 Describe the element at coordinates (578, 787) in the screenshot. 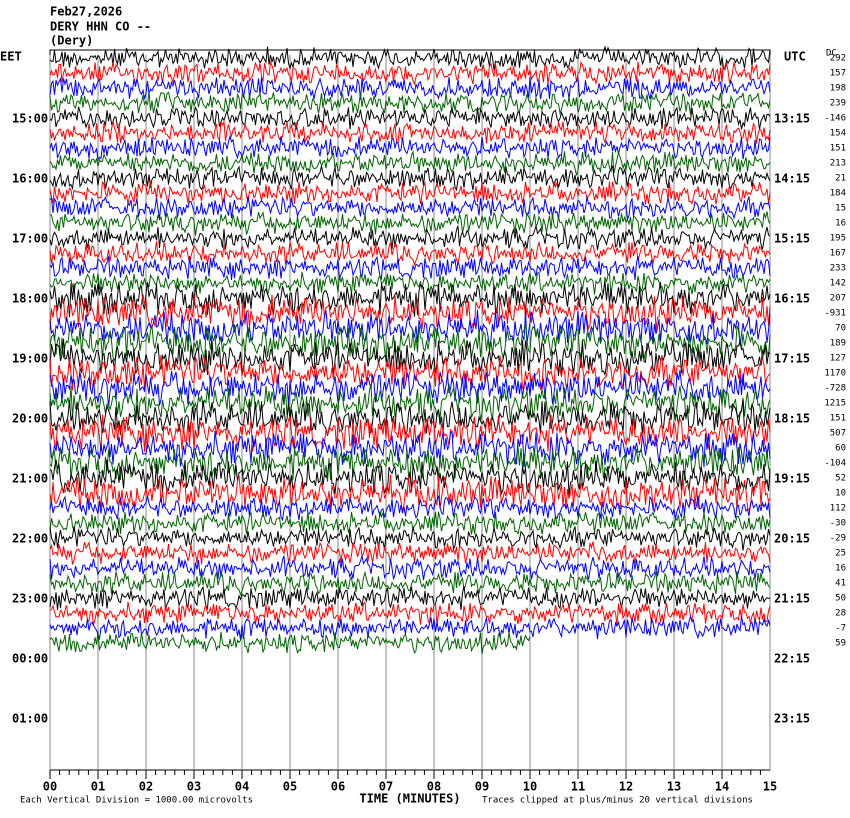

I see `x-tick-label: 11` at that location.